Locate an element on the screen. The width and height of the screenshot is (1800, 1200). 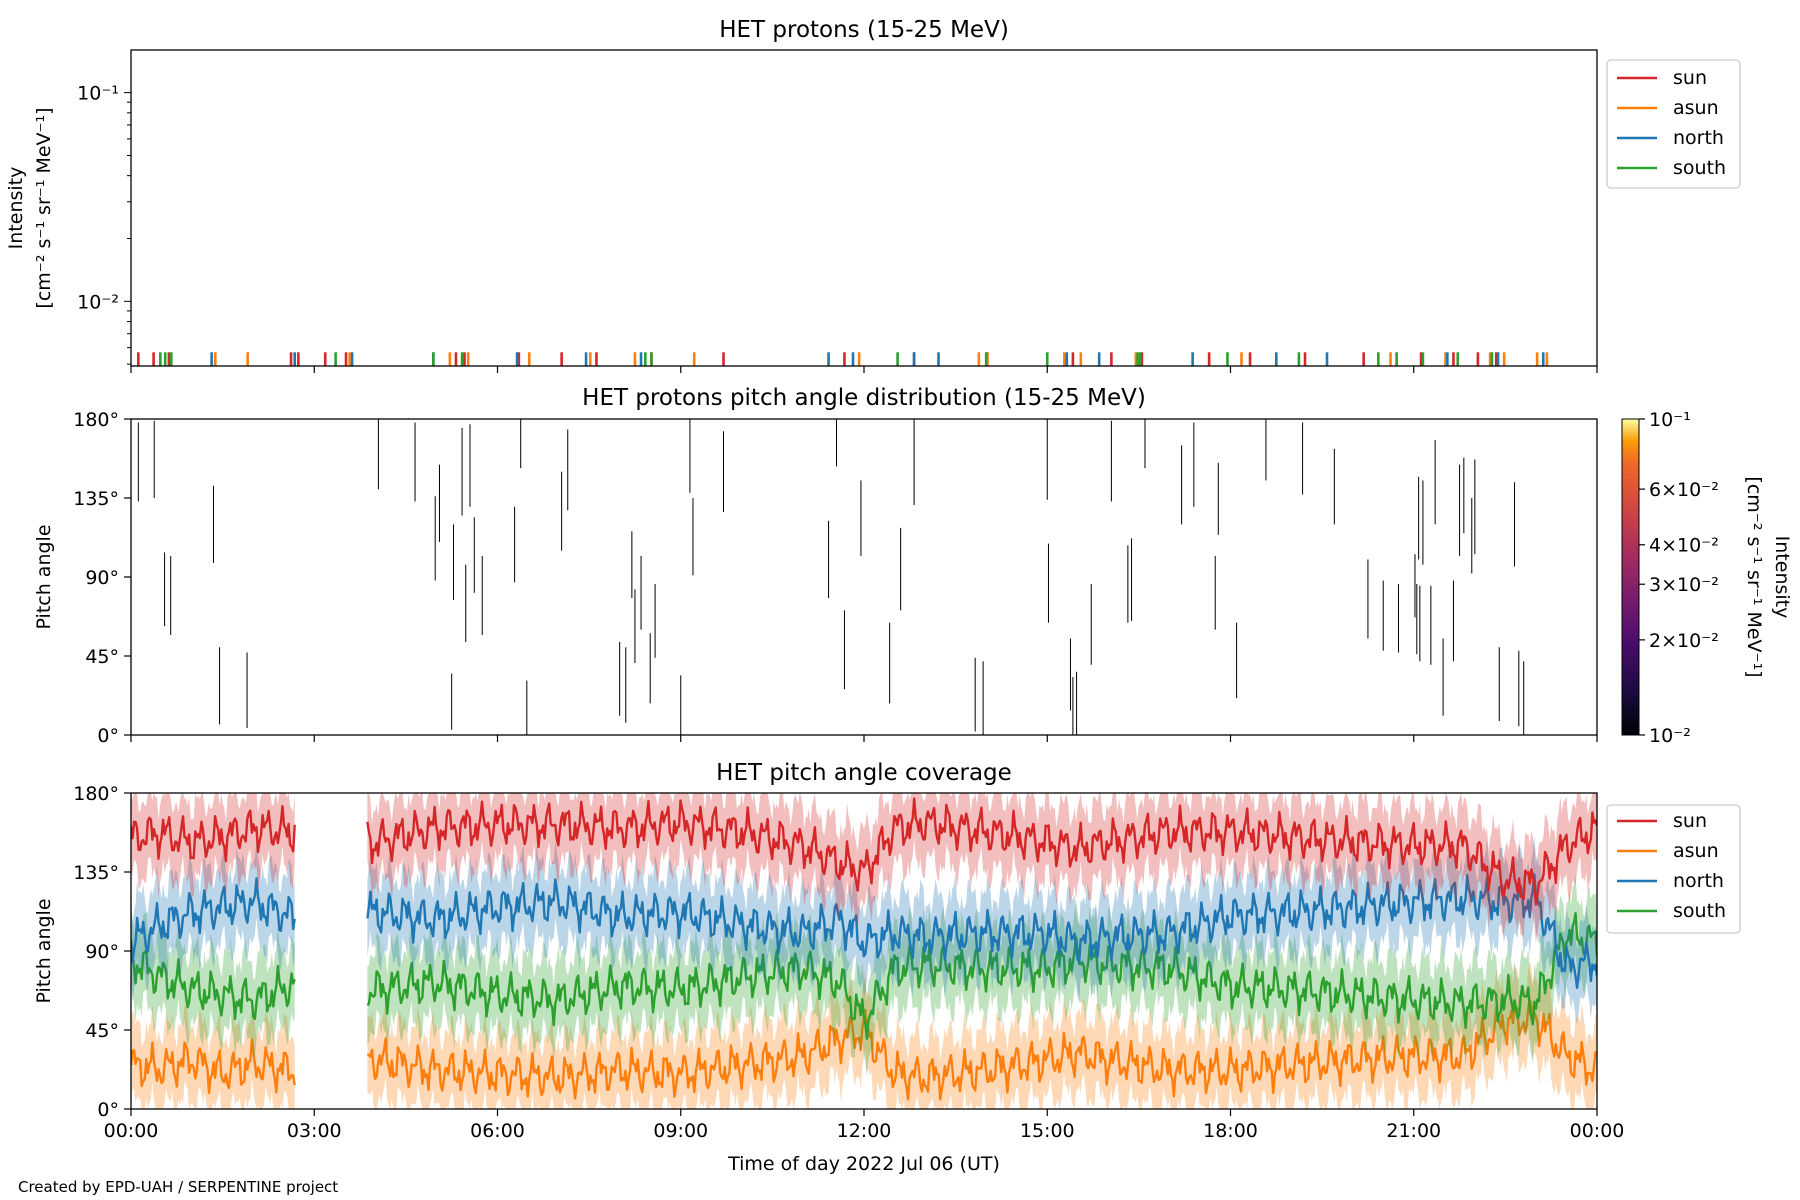
panel3-legend: sun asun north south is located at coordinates (1673, 869).